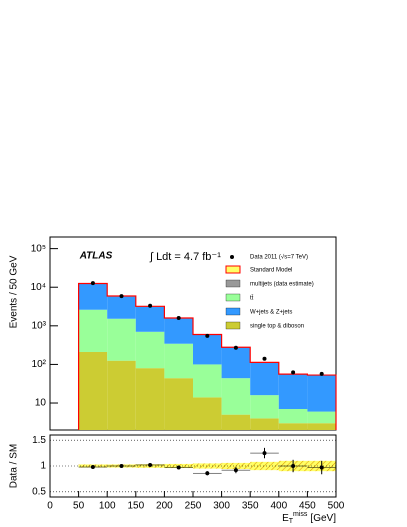  What do you see at coordinates (232, 257) in the screenshot?
I see `legend-marker` at bounding box center [232, 257].